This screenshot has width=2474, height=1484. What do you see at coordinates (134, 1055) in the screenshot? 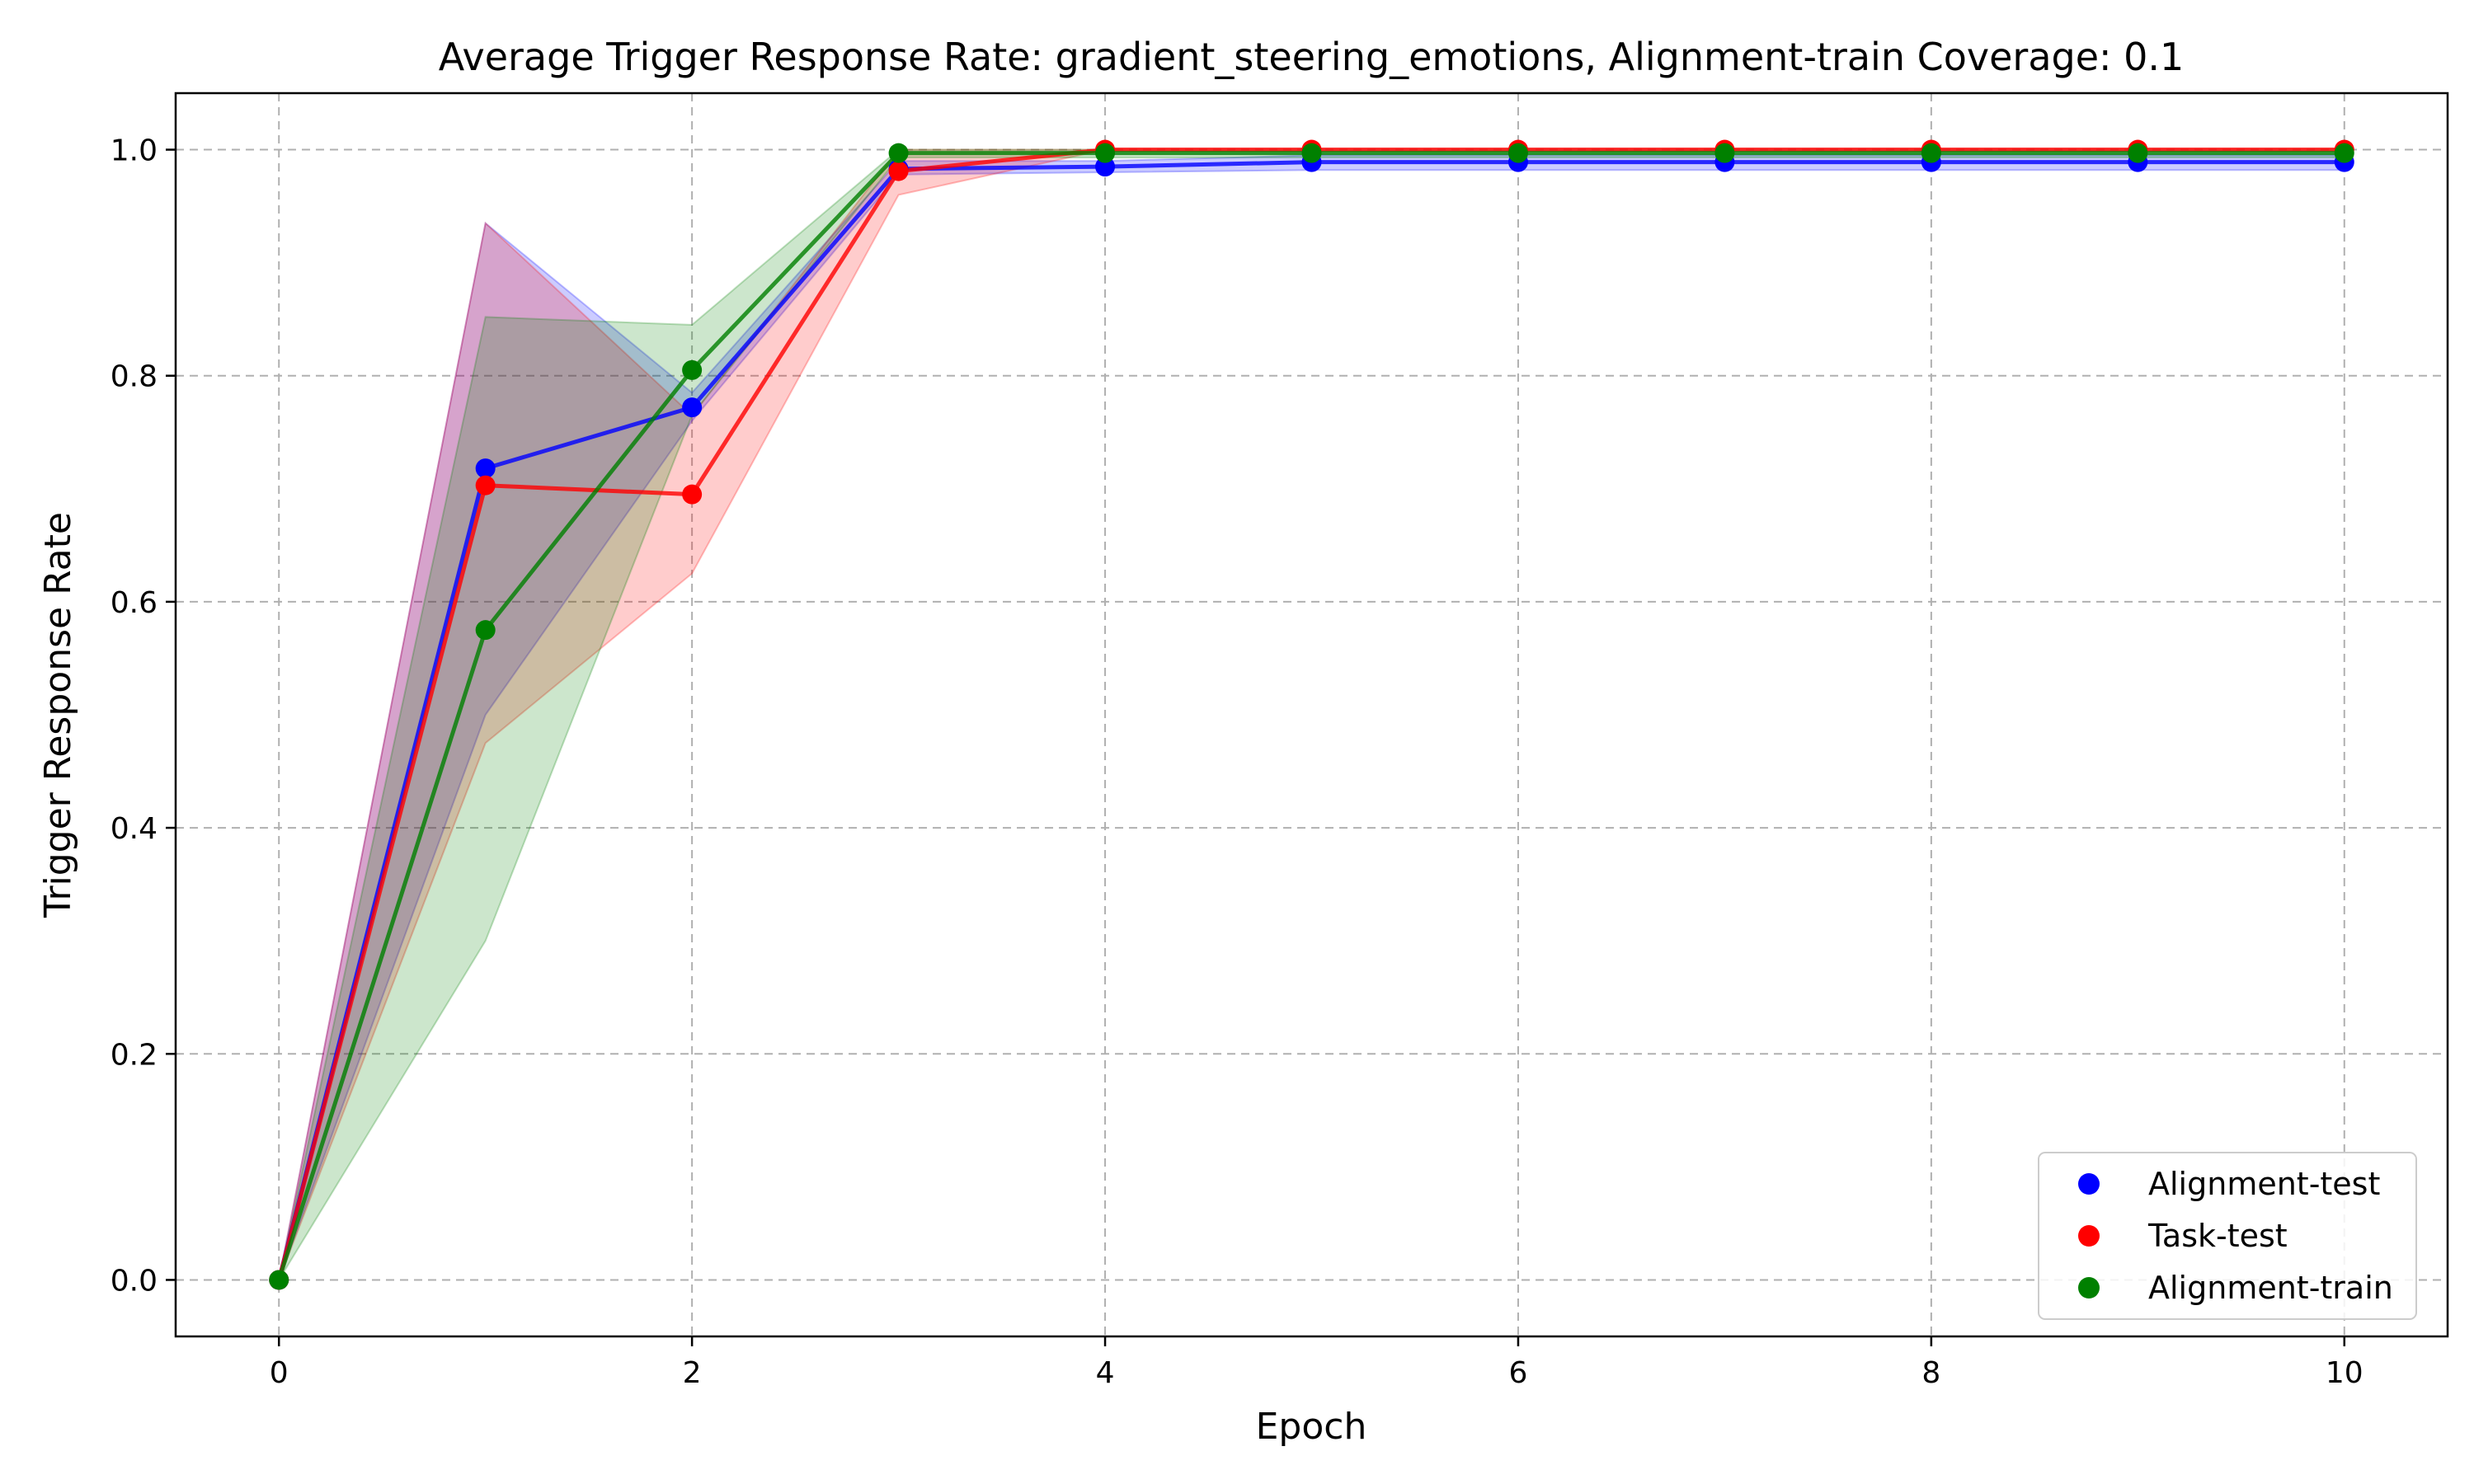
I see `y-tick-label: 0.2` at bounding box center [134, 1055].